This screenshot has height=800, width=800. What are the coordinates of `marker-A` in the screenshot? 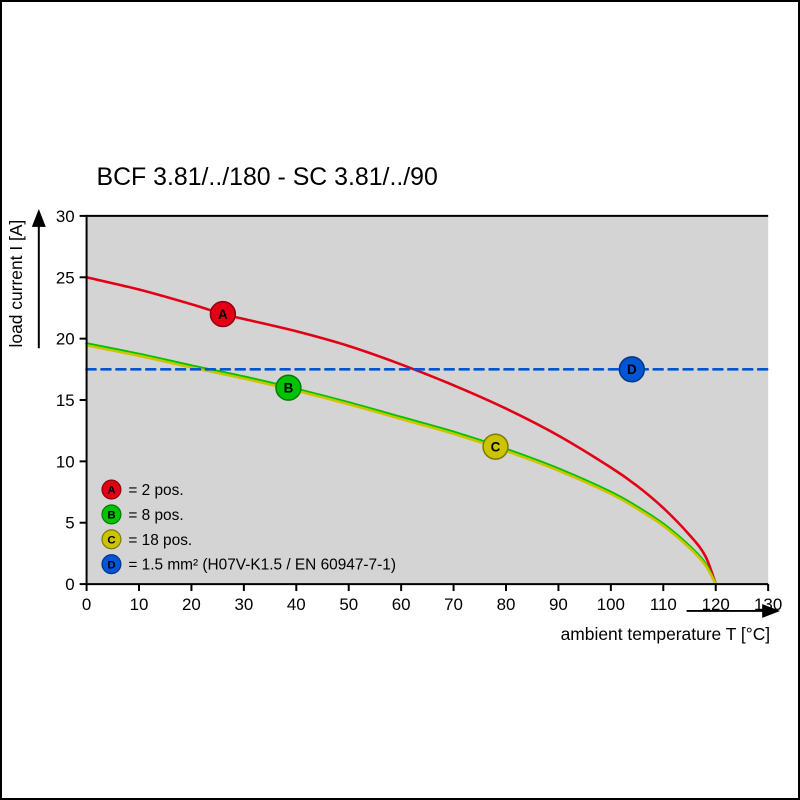 It's located at (223, 314).